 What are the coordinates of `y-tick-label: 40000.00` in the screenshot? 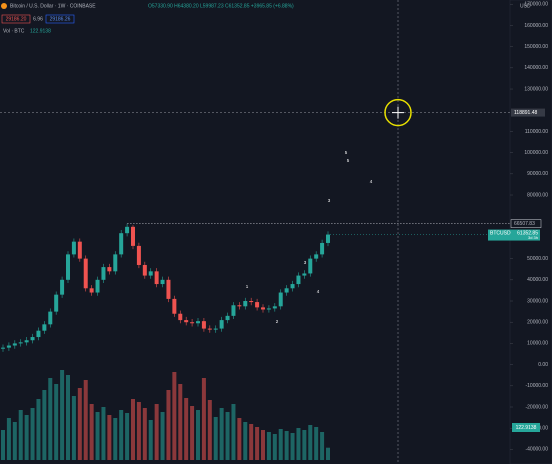 It's located at (537, 280).